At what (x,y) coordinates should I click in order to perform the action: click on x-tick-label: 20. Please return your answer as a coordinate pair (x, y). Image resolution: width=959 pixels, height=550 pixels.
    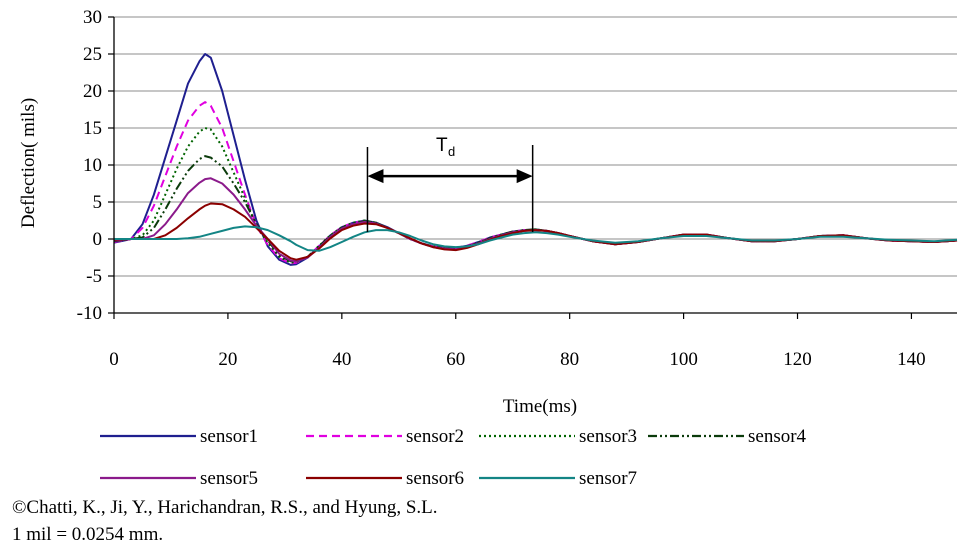
    Looking at the image, I should click on (227, 359).